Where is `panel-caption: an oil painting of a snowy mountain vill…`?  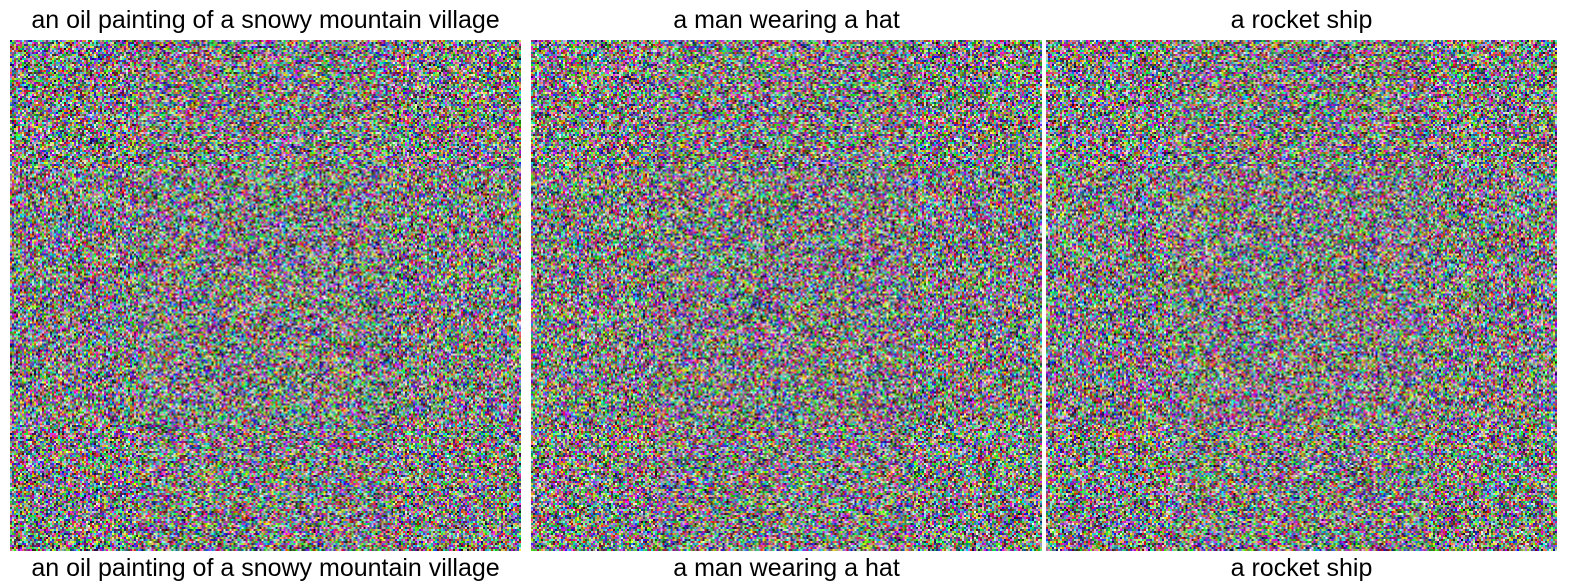
panel-caption: an oil painting of a snowy mountain vill… is located at coordinates (265, 568).